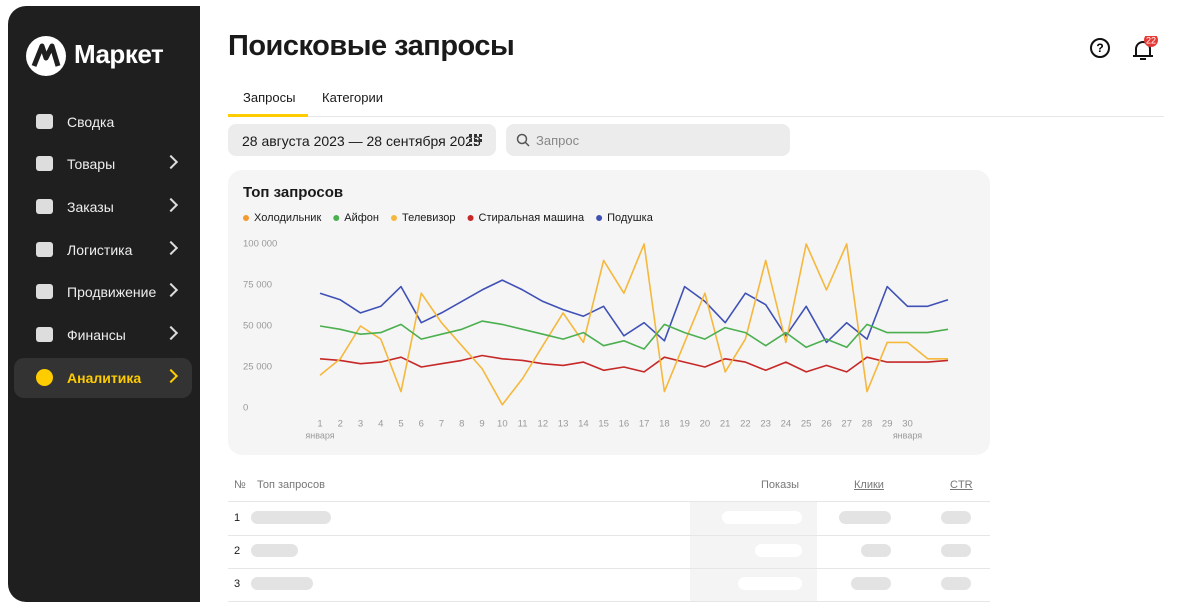 This screenshot has height=613, width=1200. I want to click on x-tick-label: 11, so click(523, 424).